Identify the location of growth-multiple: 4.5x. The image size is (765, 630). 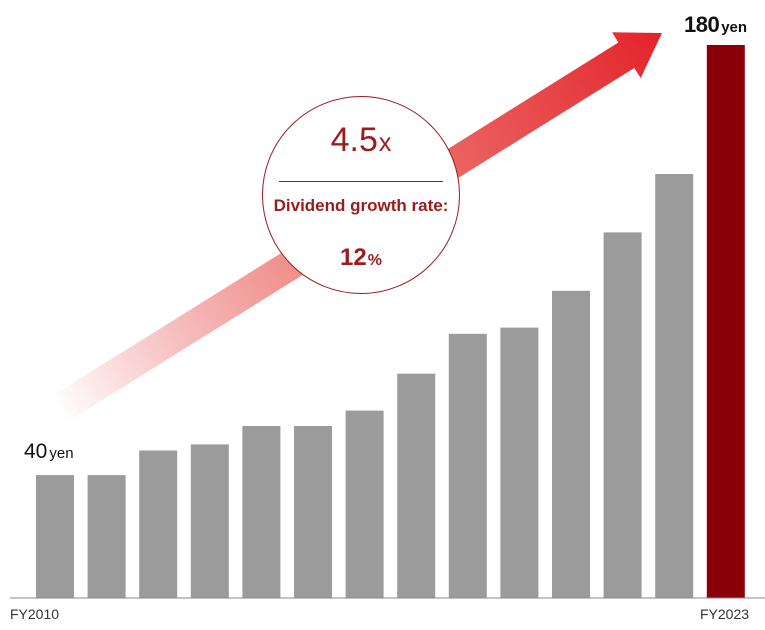
(361, 140).